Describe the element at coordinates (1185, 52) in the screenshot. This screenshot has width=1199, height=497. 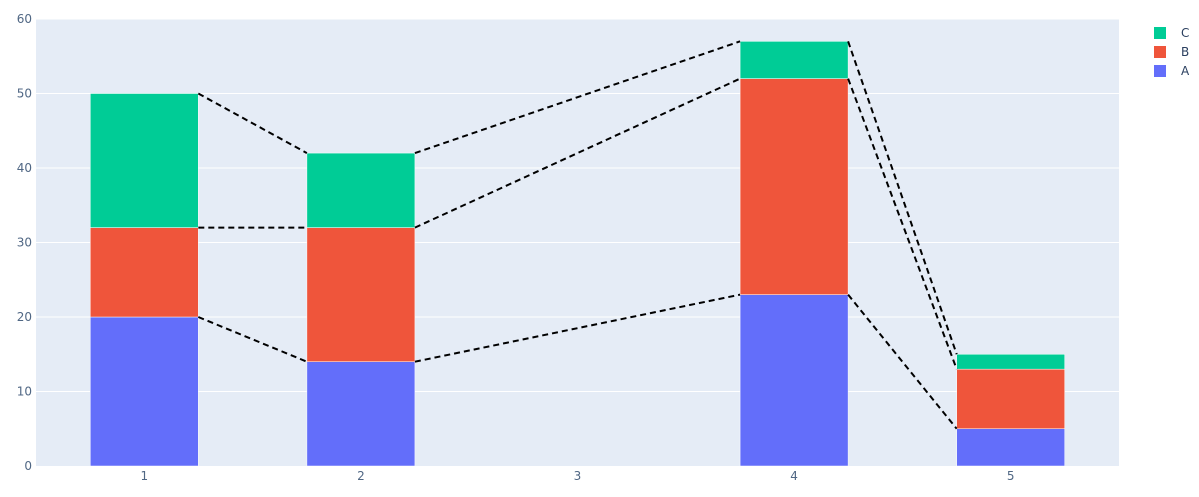
I see `legend-label-b: B` at that location.